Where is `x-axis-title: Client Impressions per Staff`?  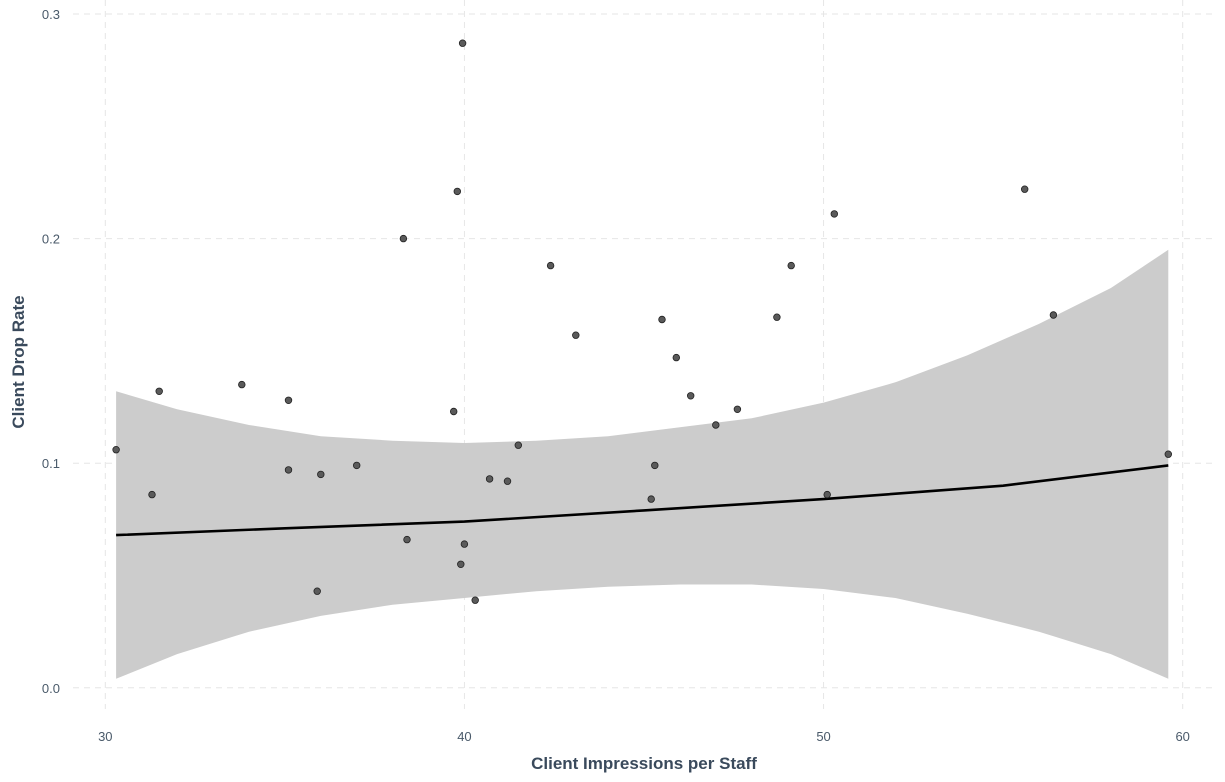 x-axis-title: Client Impressions per Staff is located at coordinates (644, 763).